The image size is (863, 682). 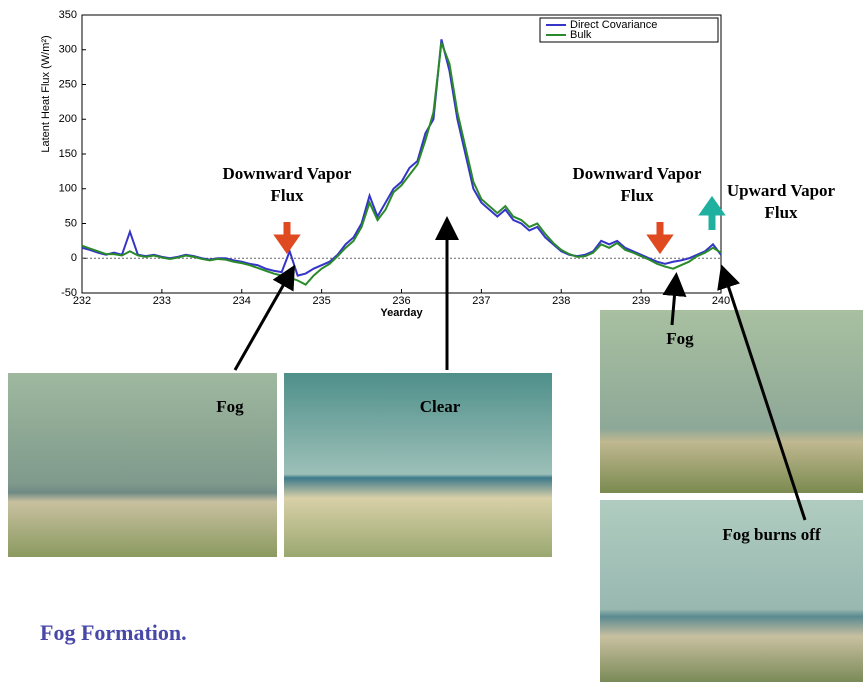 What do you see at coordinates (68, 154) in the screenshot?
I see `y-tick-label: 150` at bounding box center [68, 154].